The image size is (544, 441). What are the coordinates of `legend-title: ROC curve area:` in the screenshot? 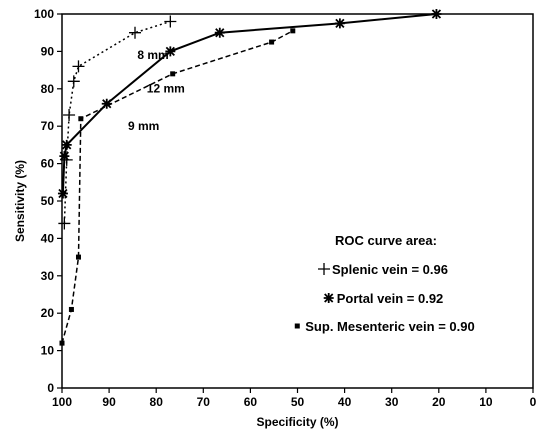 It's located at (386, 240).